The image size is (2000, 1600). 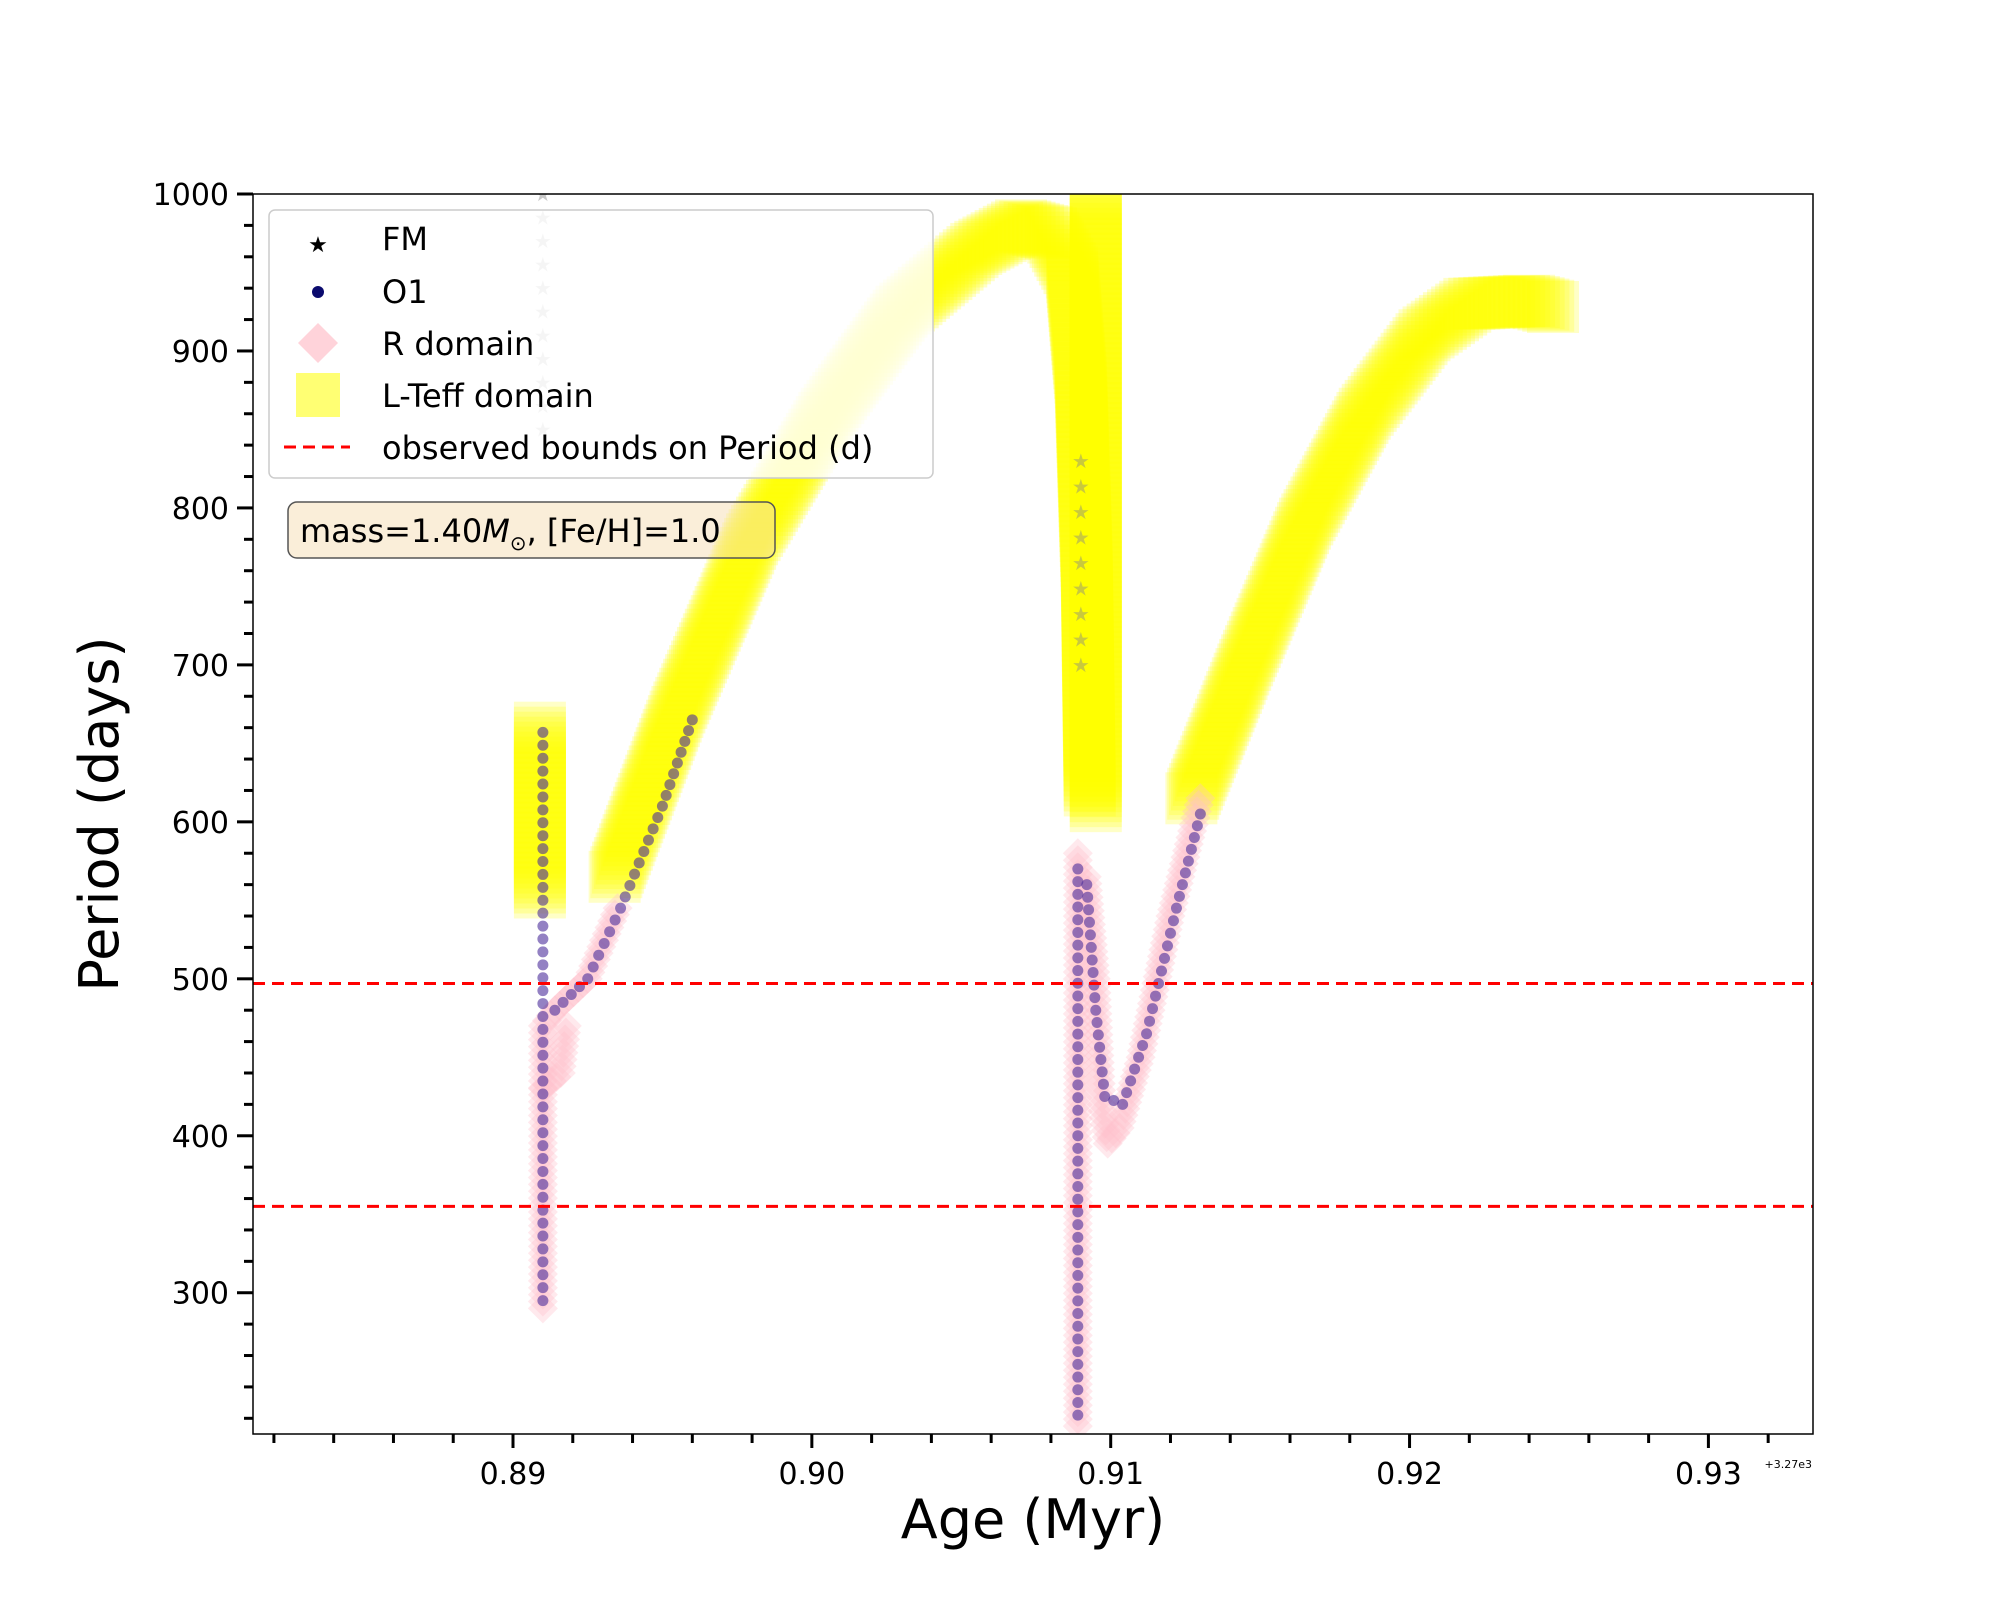 What do you see at coordinates (531, 530) in the screenshot?
I see `annotation-box` at bounding box center [531, 530].